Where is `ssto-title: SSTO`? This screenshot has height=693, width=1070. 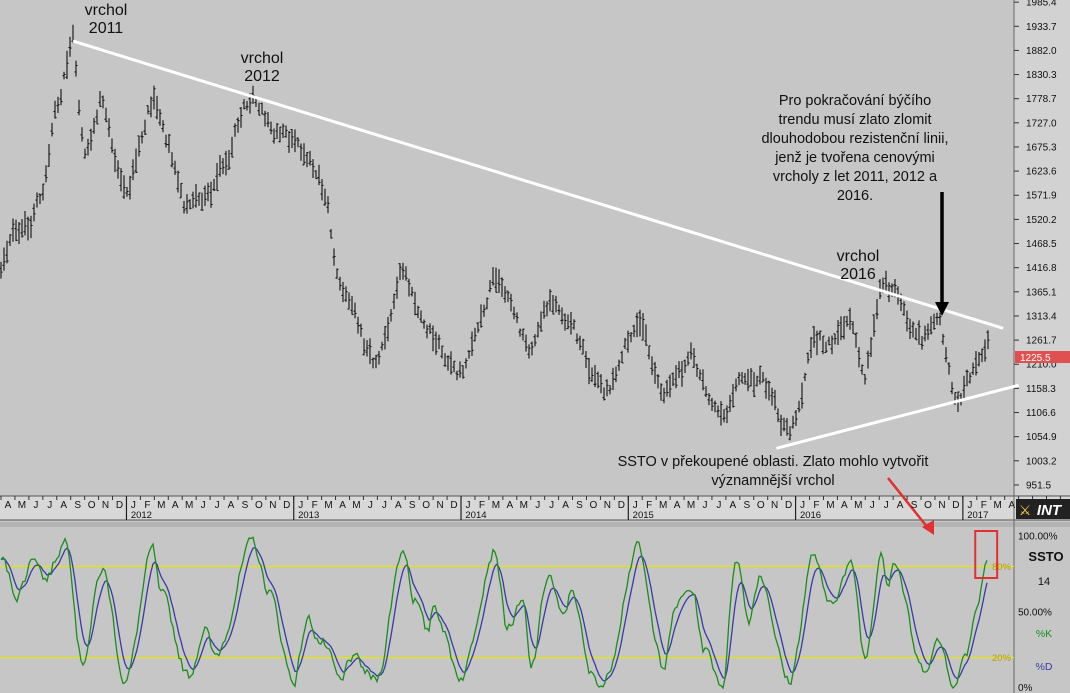 ssto-title: SSTO is located at coordinates (1045, 556).